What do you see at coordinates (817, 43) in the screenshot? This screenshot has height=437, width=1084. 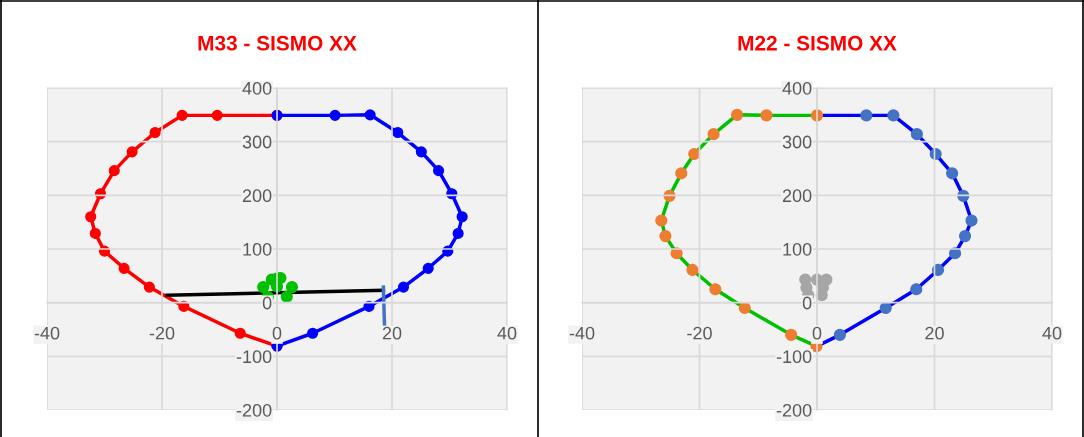 I see `chart-title: M22 - SISMO XX` at bounding box center [817, 43].